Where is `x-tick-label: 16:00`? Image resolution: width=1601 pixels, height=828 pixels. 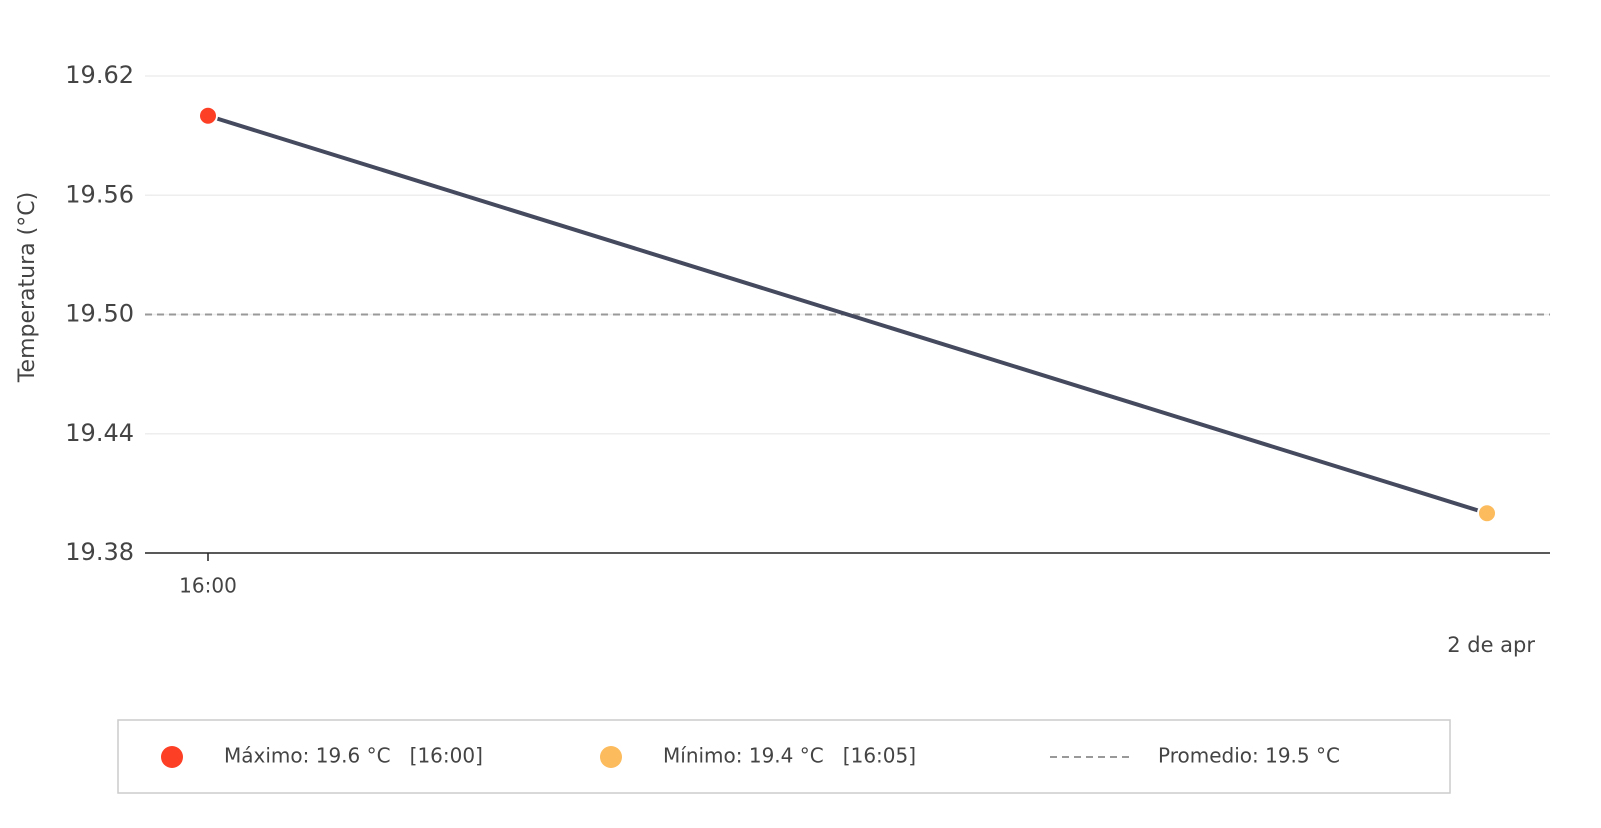
x-tick-label: 16:00 is located at coordinates (208, 586).